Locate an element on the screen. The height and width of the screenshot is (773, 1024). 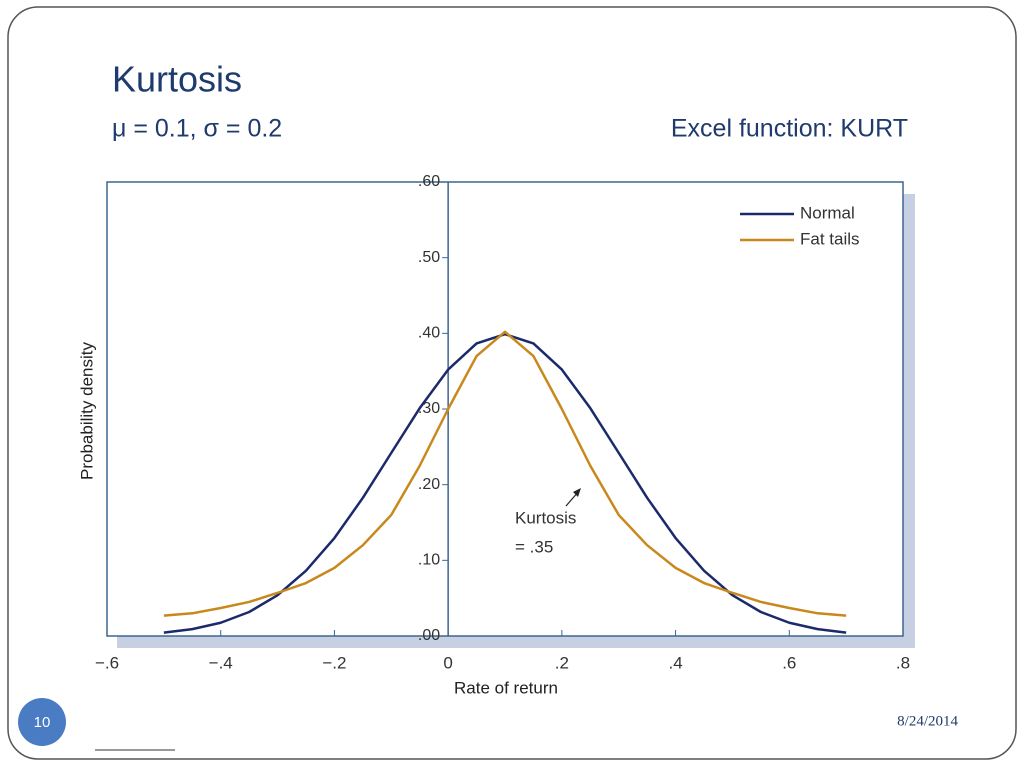
x-tick-label: −.4 is located at coordinates (221, 662).